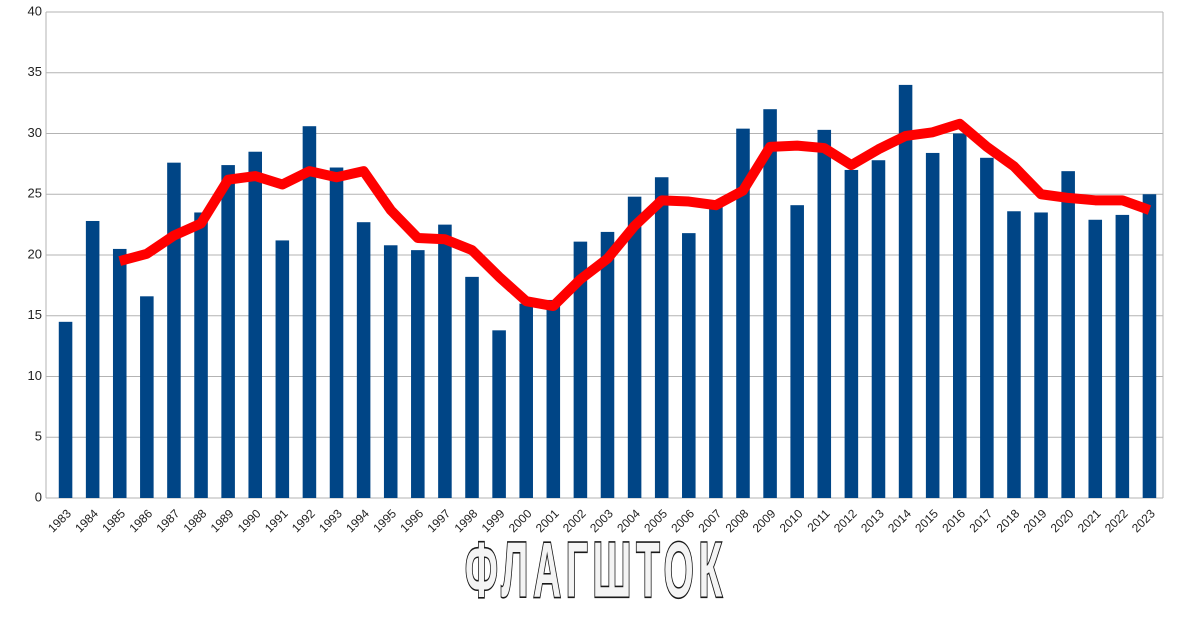 This screenshot has height=619, width=1200. What do you see at coordinates (872, 520) in the screenshot?
I see `x-tick-label: 2013` at bounding box center [872, 520].